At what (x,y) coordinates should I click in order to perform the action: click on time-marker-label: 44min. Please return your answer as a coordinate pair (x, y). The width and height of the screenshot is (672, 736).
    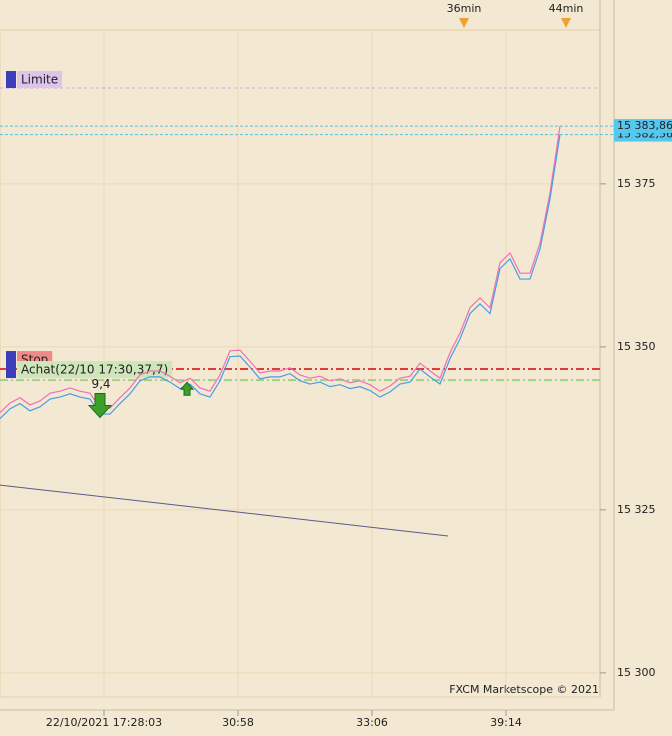
    Looking at the image, I should click on (566, 8).